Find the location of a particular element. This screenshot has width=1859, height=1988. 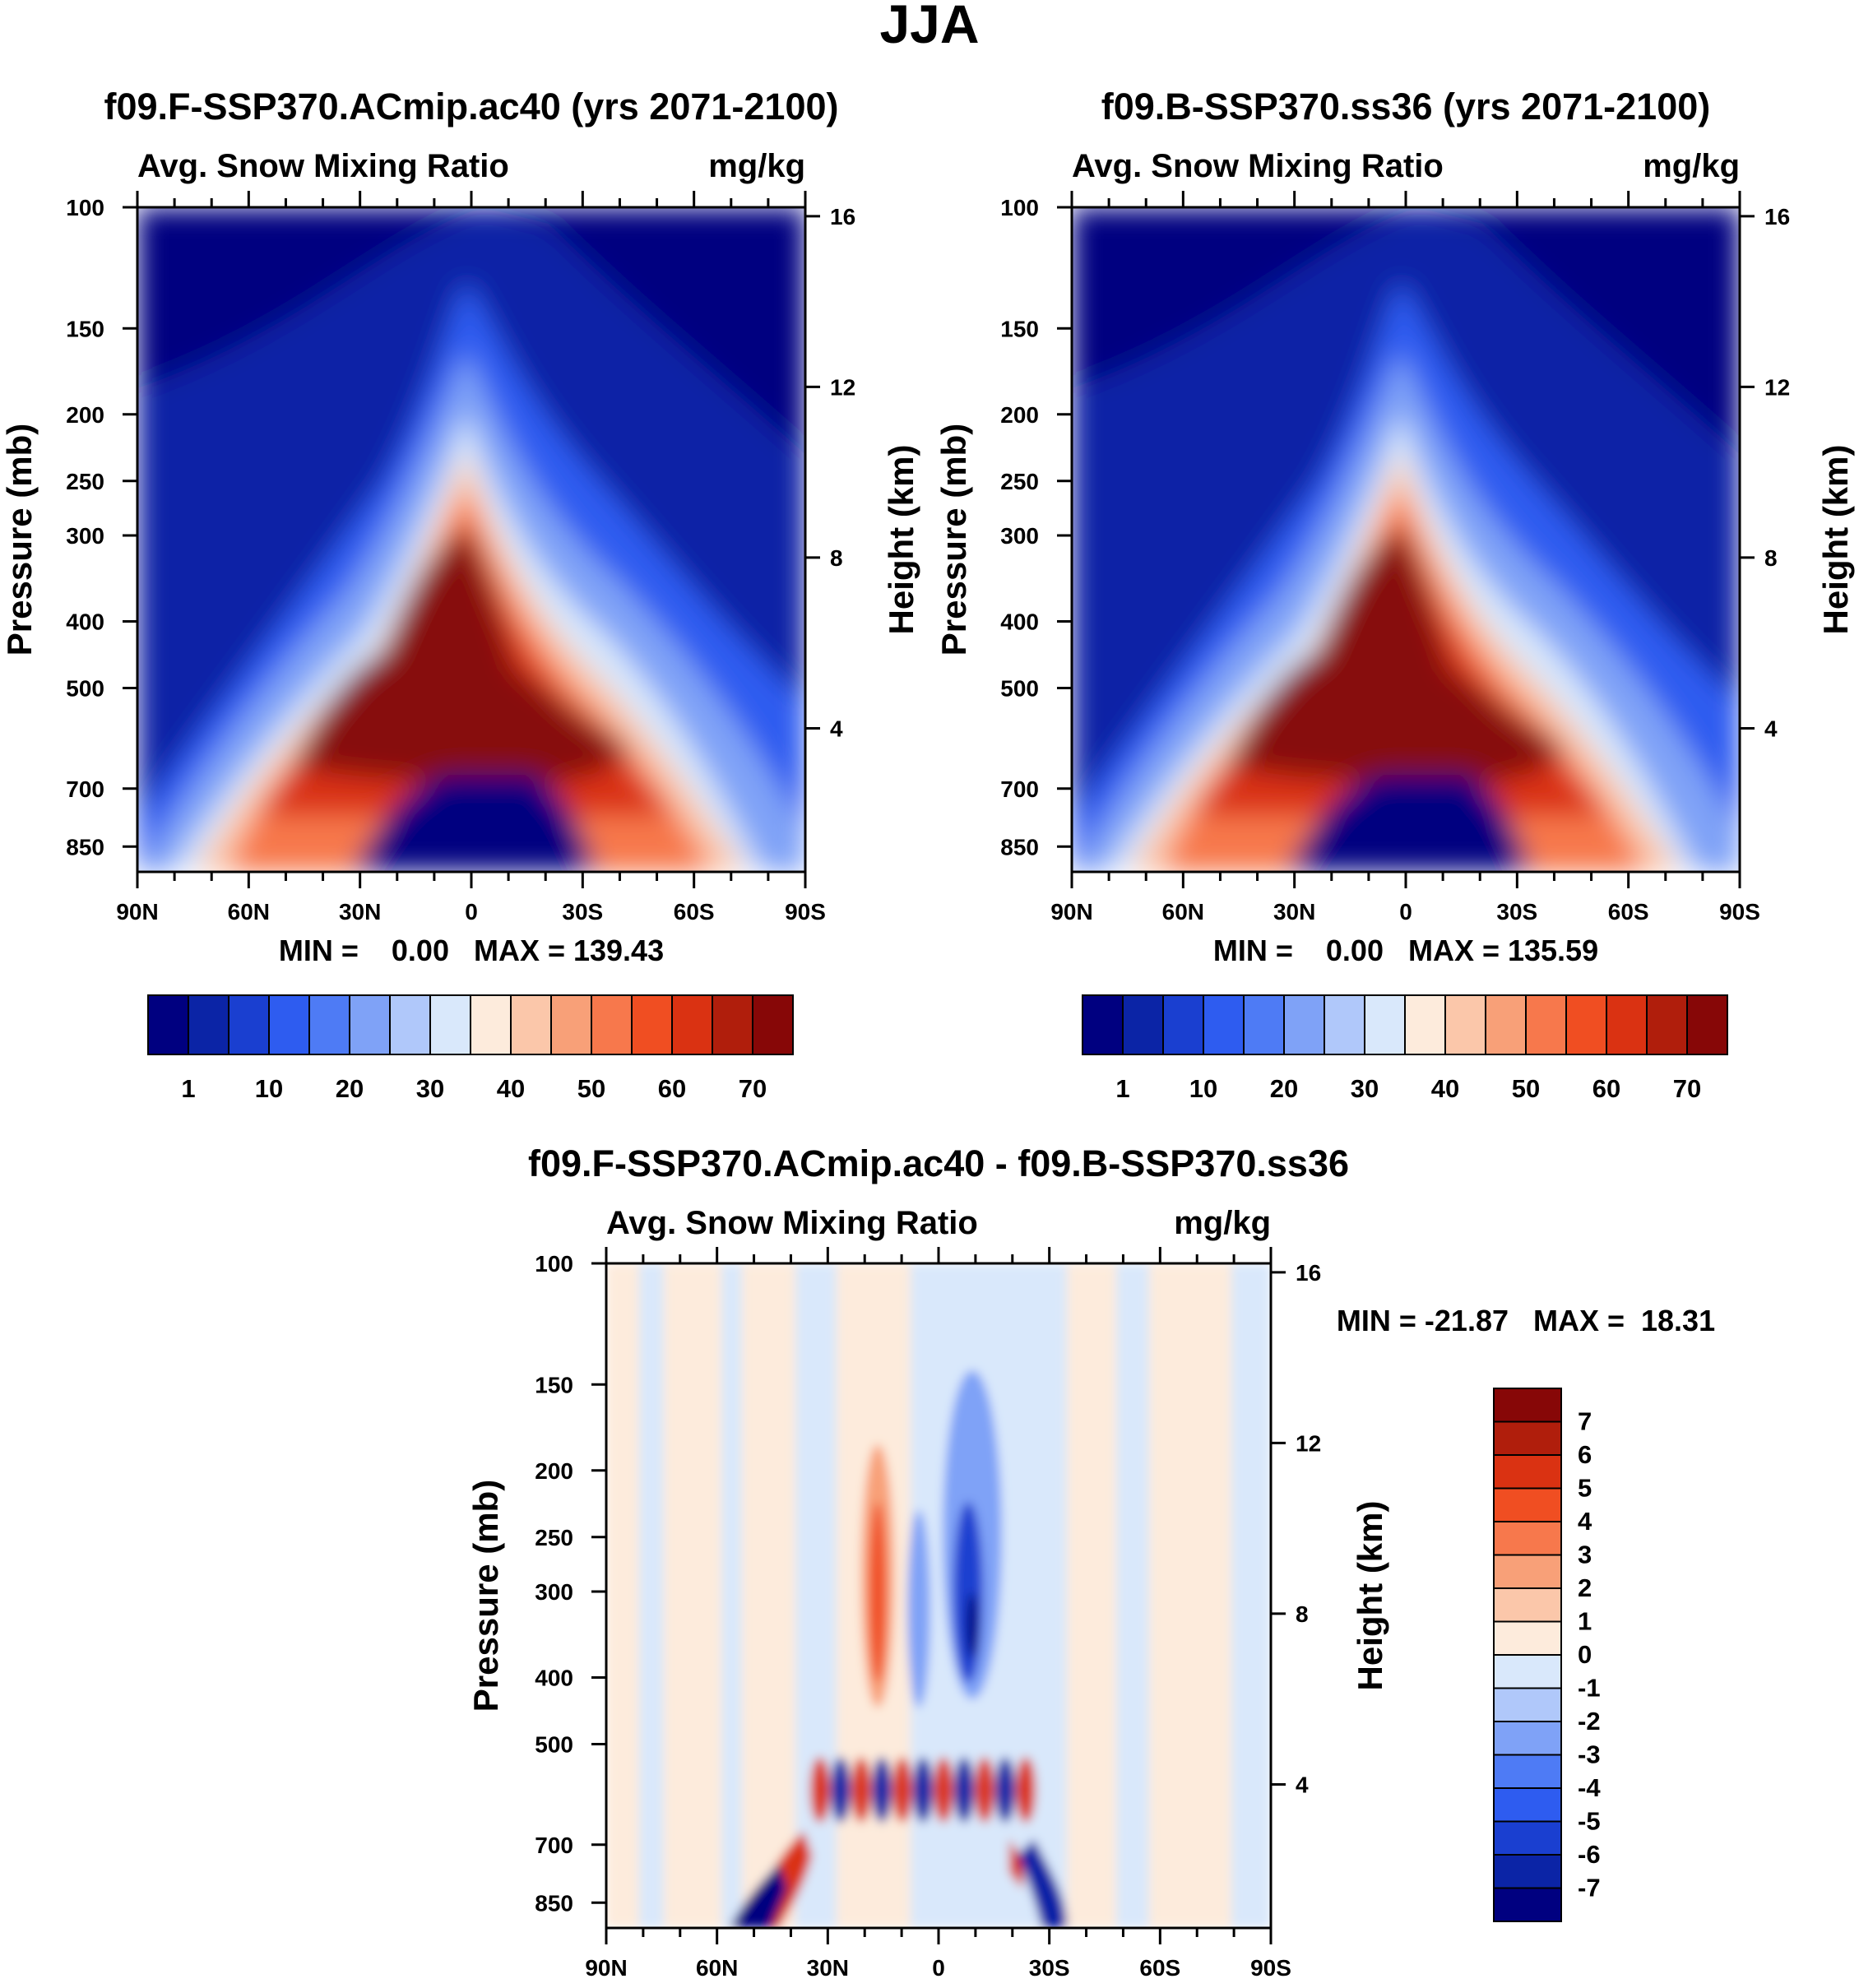

panel-left-units-label: mg/kg is located at coordinates (756, 166).